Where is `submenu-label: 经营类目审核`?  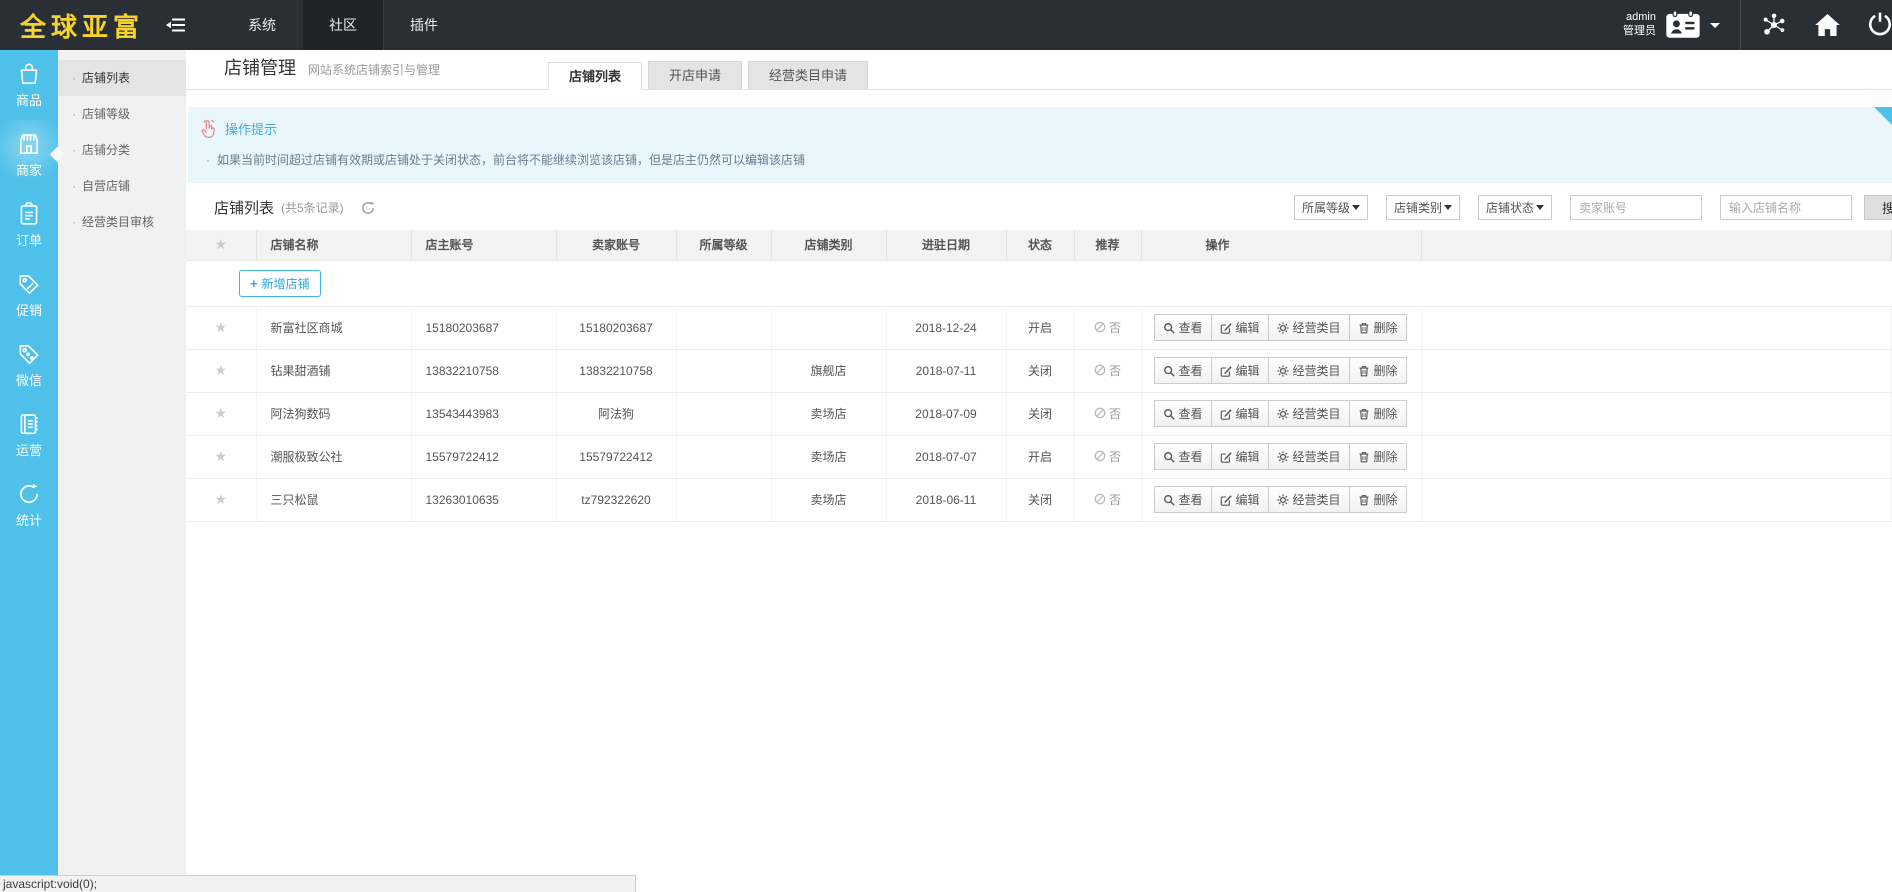
submenu-label: 经营类目审核 is located at coordinates (118, 222).